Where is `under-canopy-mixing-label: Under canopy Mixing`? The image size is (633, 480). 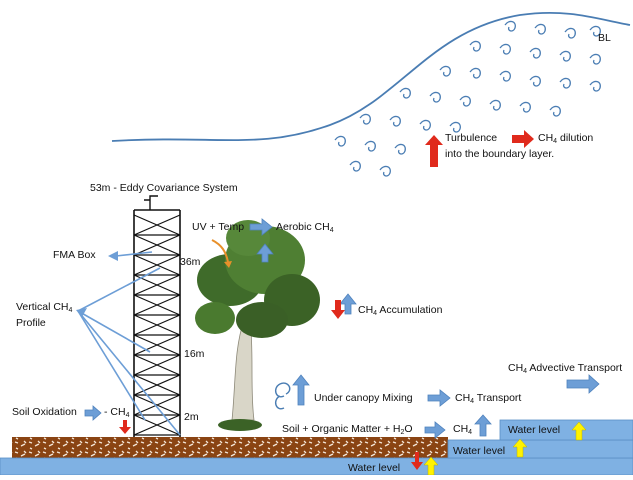 under-canopy-mixing-label: Under canopy Mixing is located at coordinates (363, 398).